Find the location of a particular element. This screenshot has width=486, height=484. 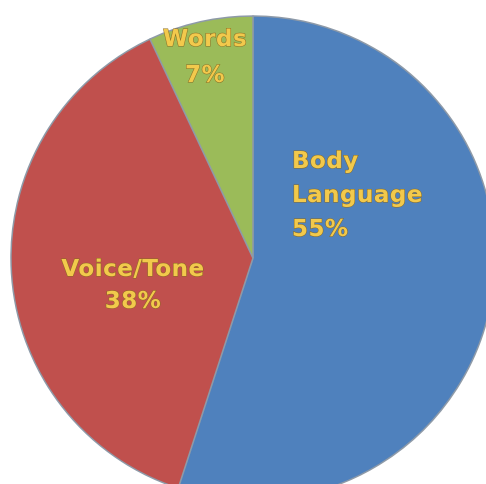

slice-percent-label: 7% is located at coordinates (205, 75).